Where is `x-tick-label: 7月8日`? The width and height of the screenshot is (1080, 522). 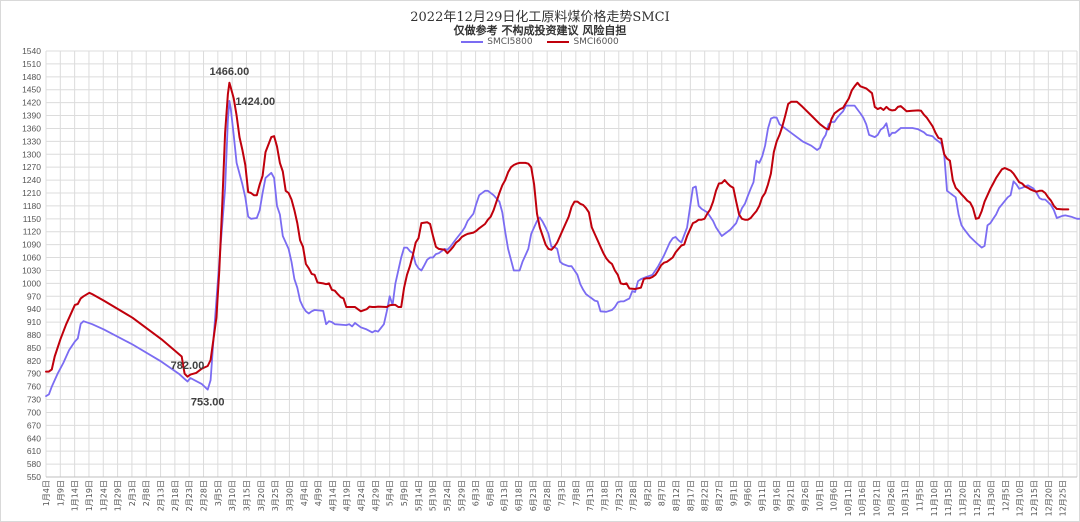 x-tick-label: 7月8日 is located at coordinates (576, 493).